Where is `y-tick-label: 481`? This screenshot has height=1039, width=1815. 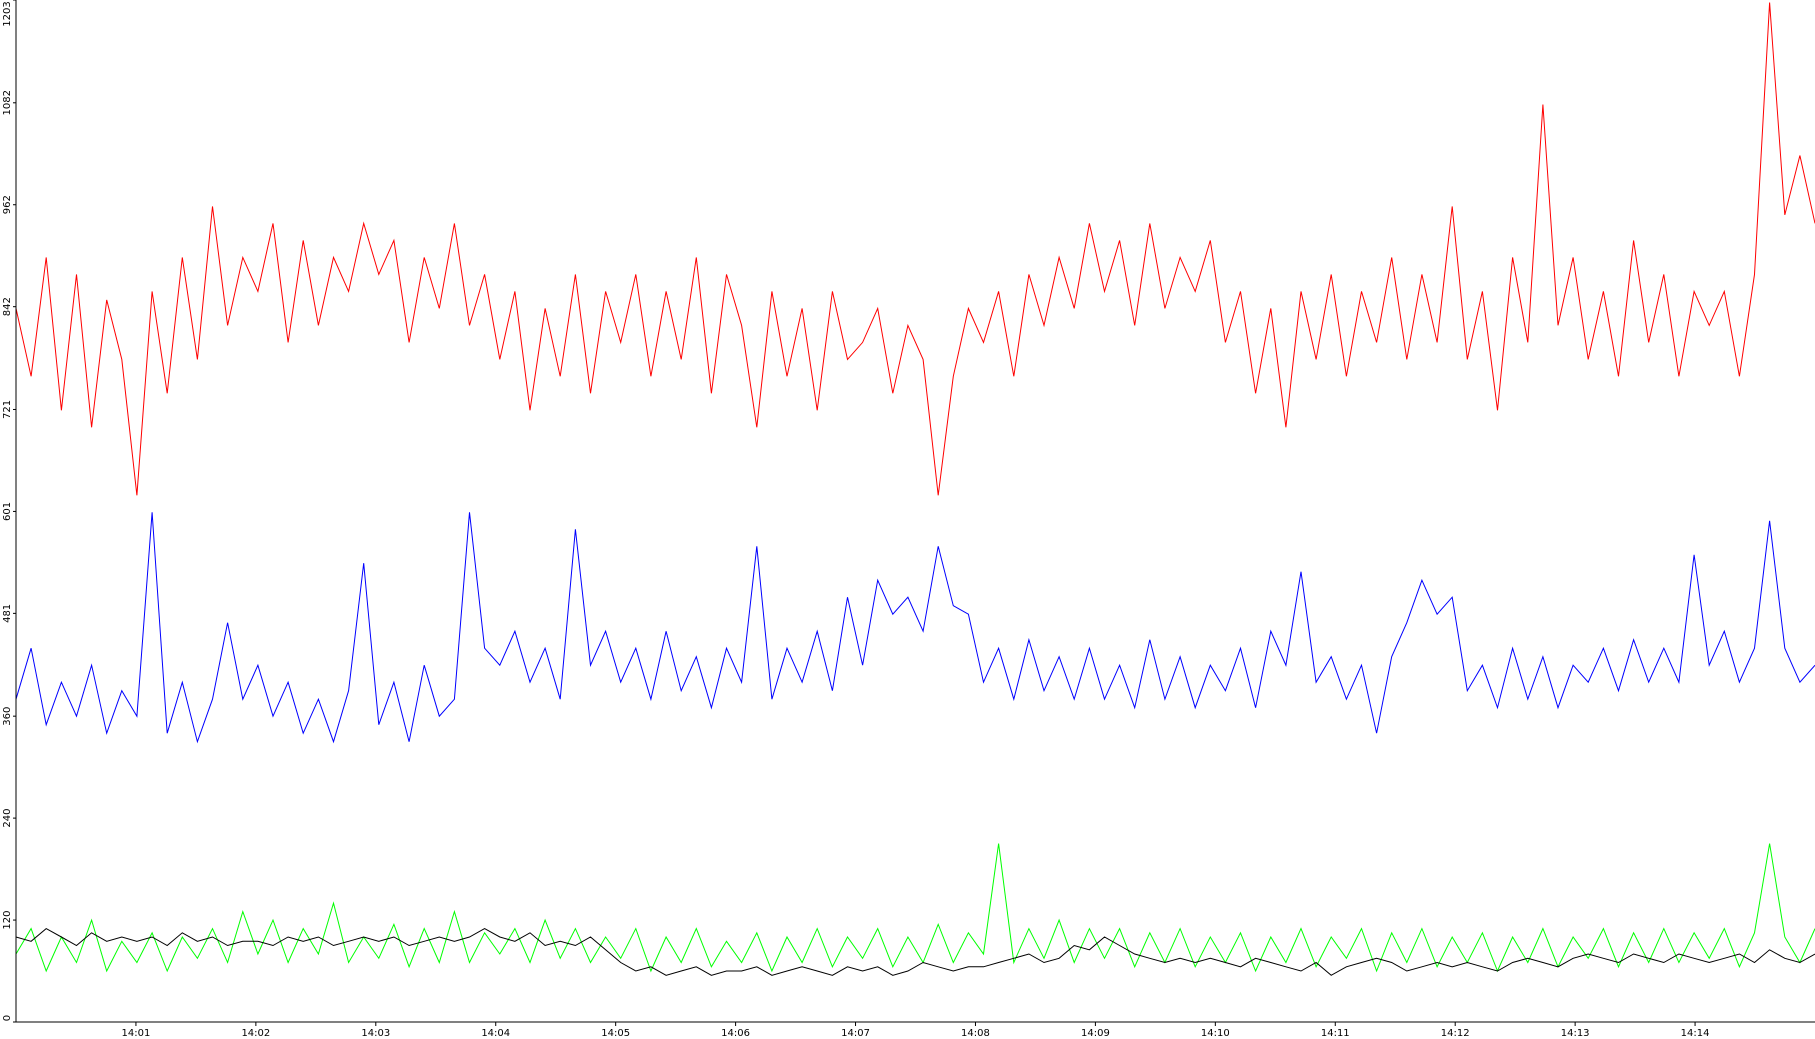 y-tick-label: 481 is located at coordinates (7, 613).